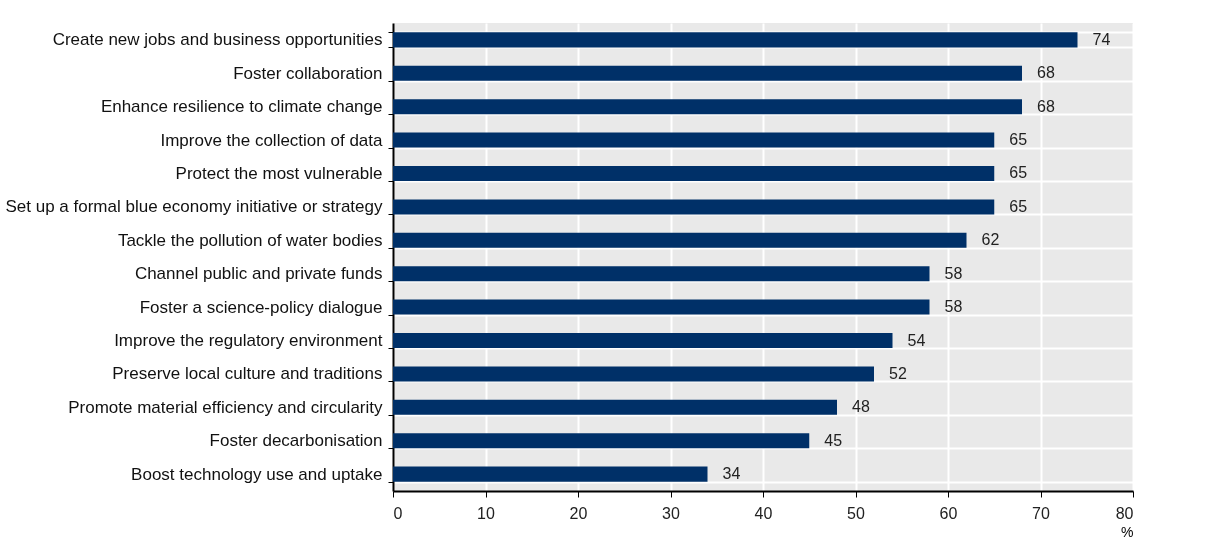 The height and width of the screenshot is (560, 1226). What do you see at coordinates (916, 340) in the screenshot?
I see `data-label: 54` at bounding box center [916, 340].